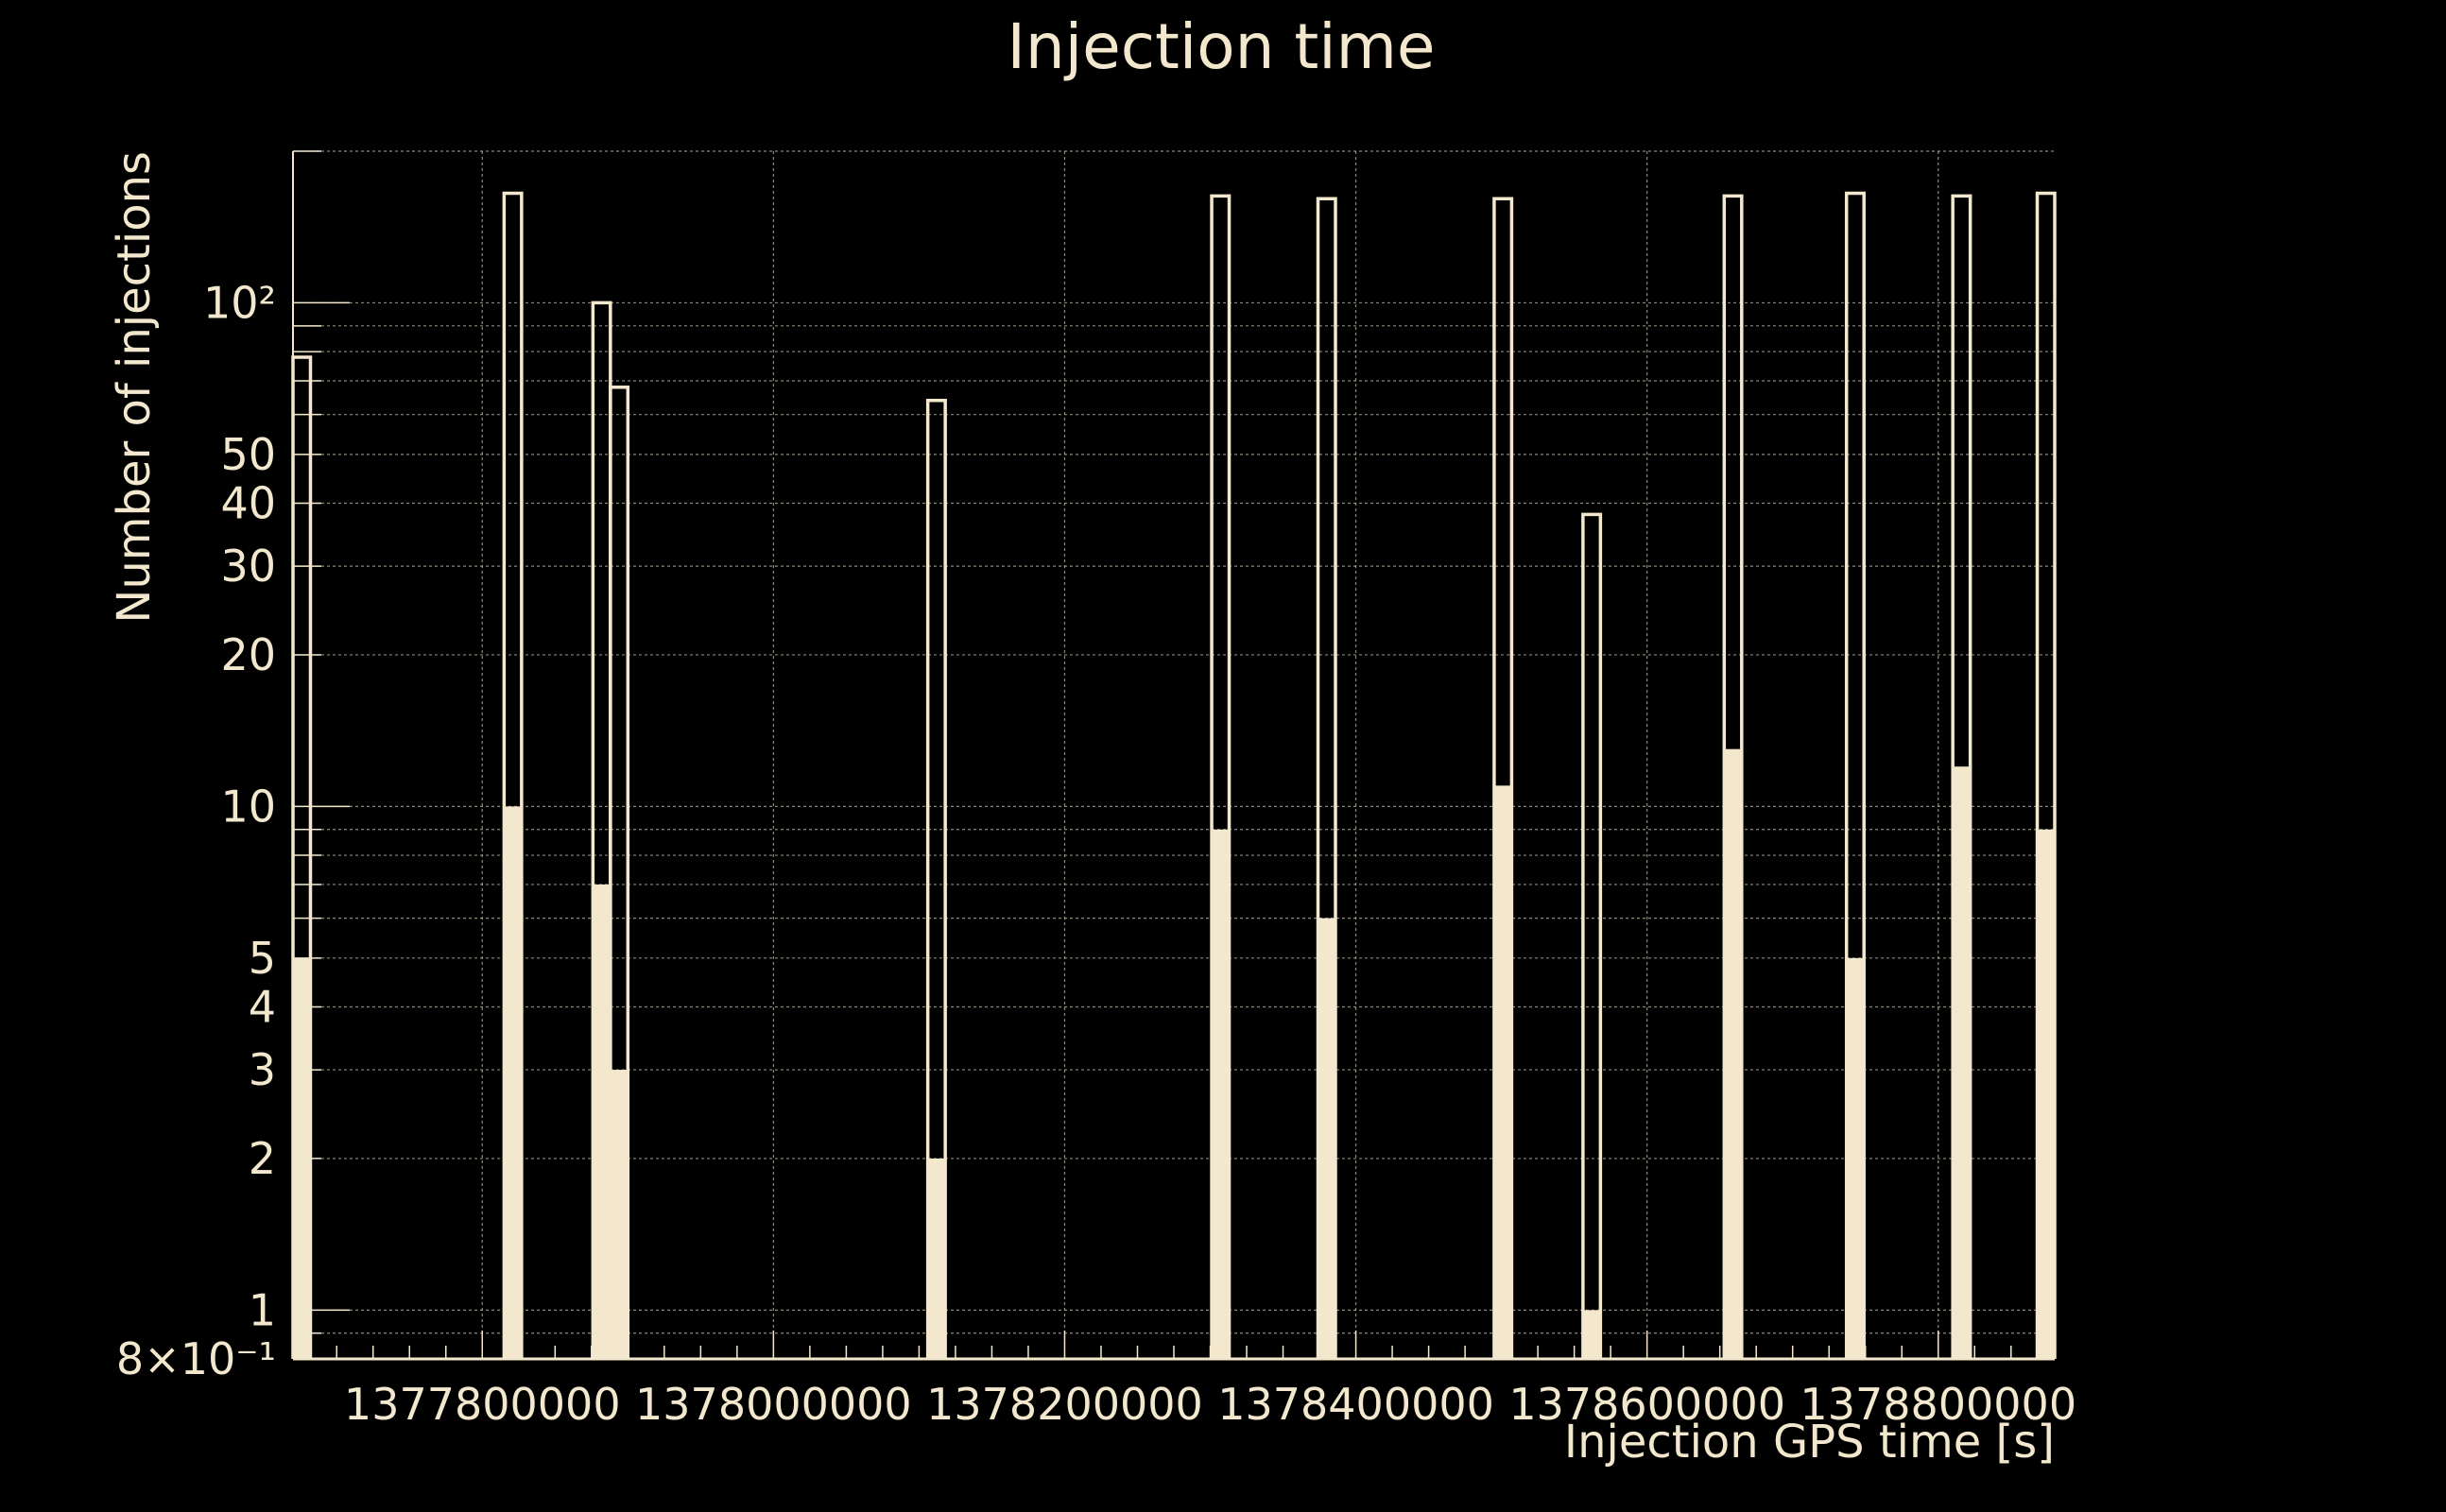 Image resolution: width=2446 pixels, height=1512 pixels. I want to click on x-tick-label: 1378200000, so click(1064, 1404).